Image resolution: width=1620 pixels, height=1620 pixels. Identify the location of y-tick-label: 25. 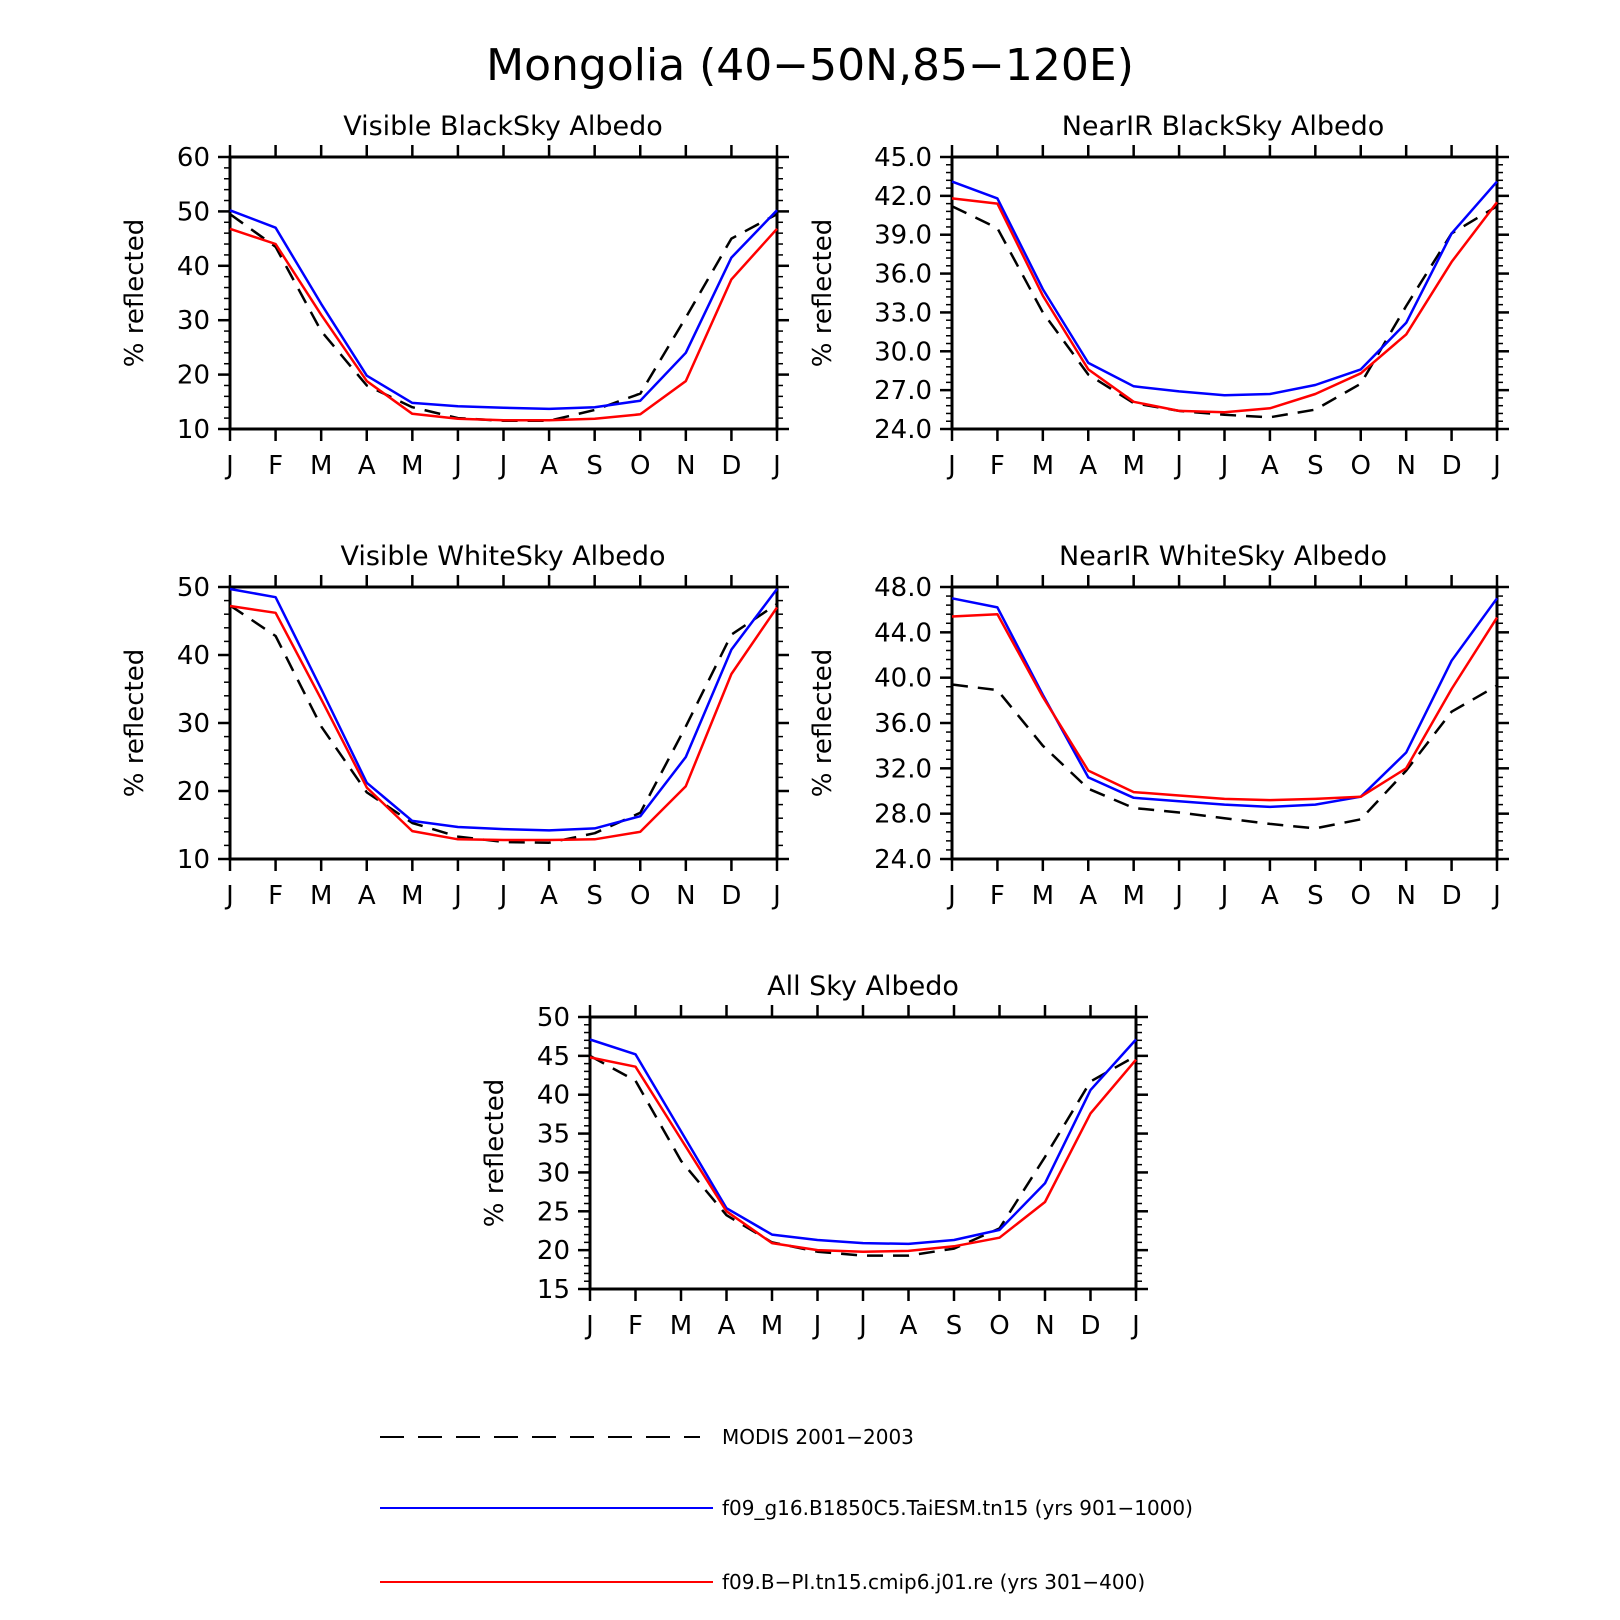
(553, 1212).